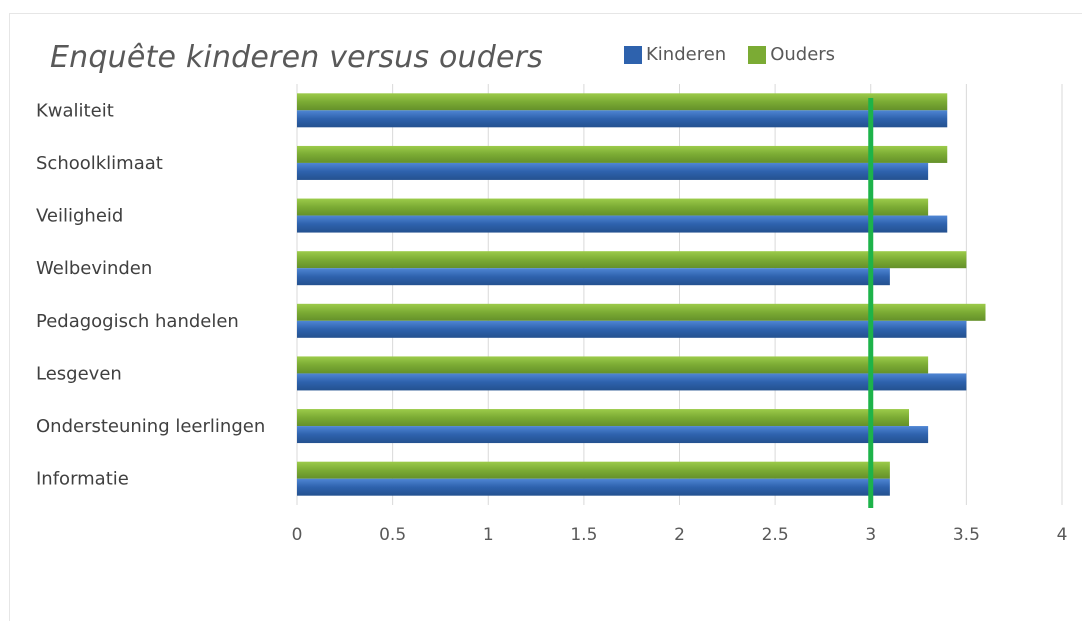 The width and height of the screenshot is (1082, 621). Describe the element at coordinates (392, 535) in the screenshot. I see `x-tick-label: 0.5` at that location.